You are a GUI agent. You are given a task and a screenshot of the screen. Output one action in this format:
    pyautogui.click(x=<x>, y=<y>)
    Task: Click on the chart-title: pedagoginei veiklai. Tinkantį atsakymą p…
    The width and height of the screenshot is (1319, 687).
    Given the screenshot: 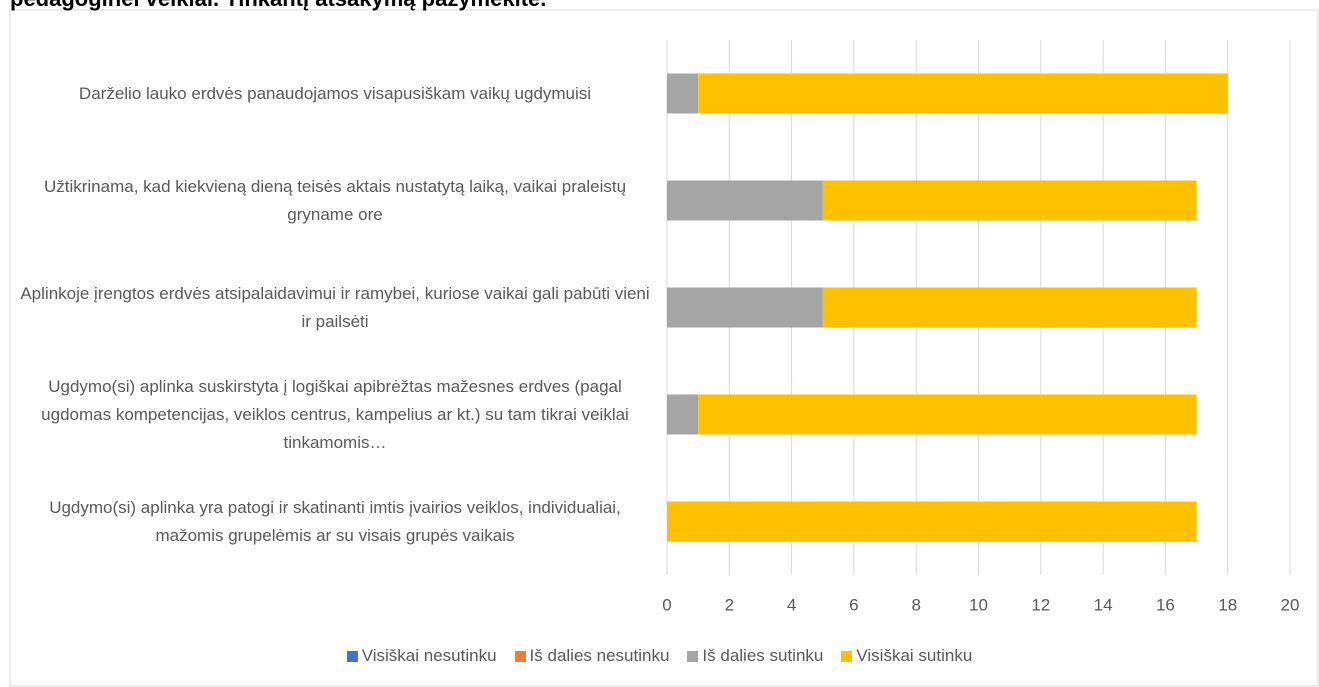 What is the action you would take?
    pyautogui.click(x=278, y=6)
    